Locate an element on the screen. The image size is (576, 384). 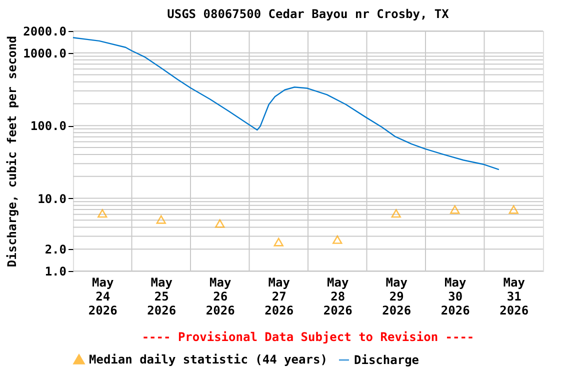
x-tick-label: May 24 2026 is located at coordinates (103, 297).